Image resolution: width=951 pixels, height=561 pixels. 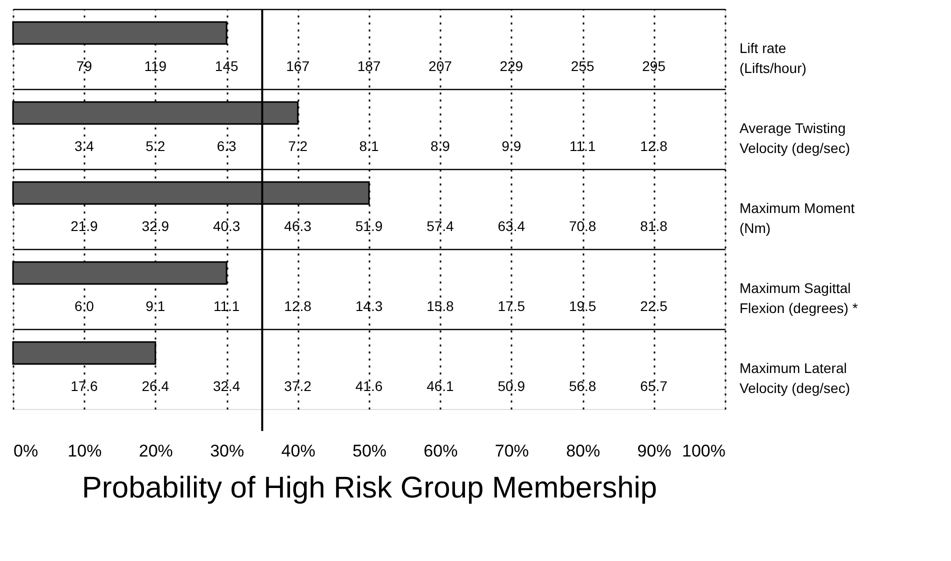 What do you see at coordinates (369, 451) in the screenshot?
I see `x-tick-label: 50%` at bounding box center [369, 451].